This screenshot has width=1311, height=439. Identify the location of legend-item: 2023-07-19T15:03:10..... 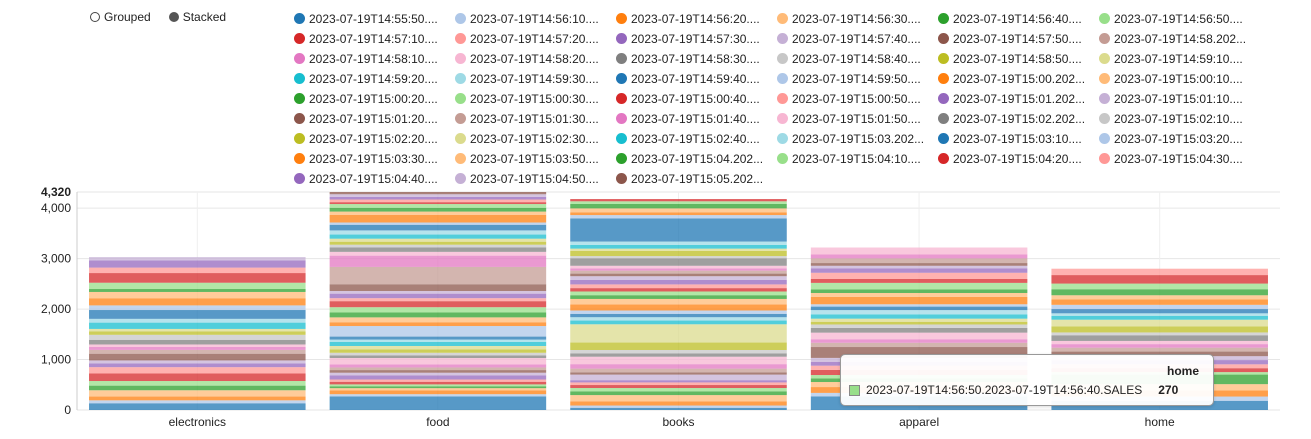
(1018, 138).